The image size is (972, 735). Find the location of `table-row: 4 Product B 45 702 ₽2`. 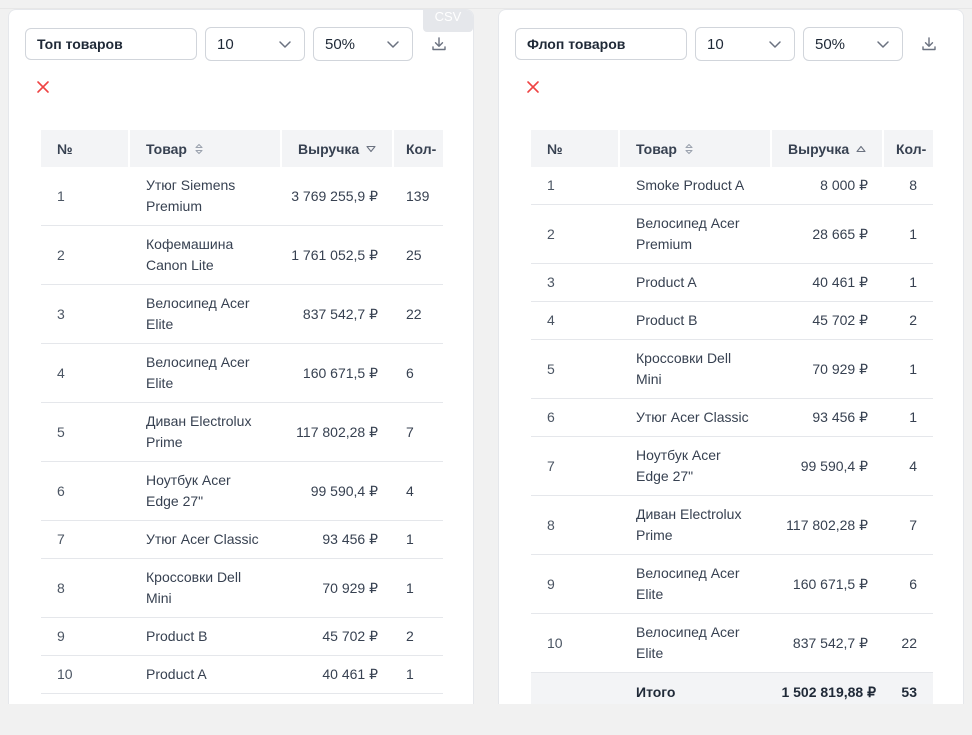

table-row: 4 Product B 45 702 ₽2 is located at coordinates (732, 321).